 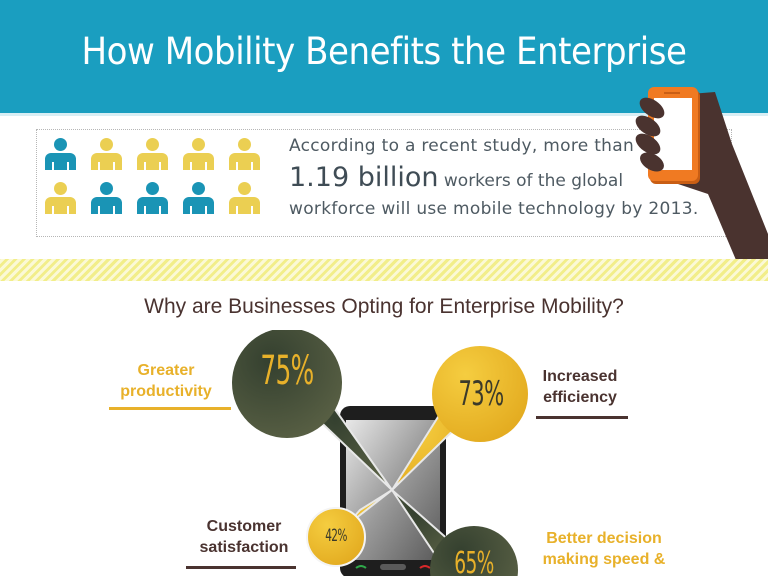 I want to click on stat-highlight-number: 1.19 billion, so click(x=364, y=177).